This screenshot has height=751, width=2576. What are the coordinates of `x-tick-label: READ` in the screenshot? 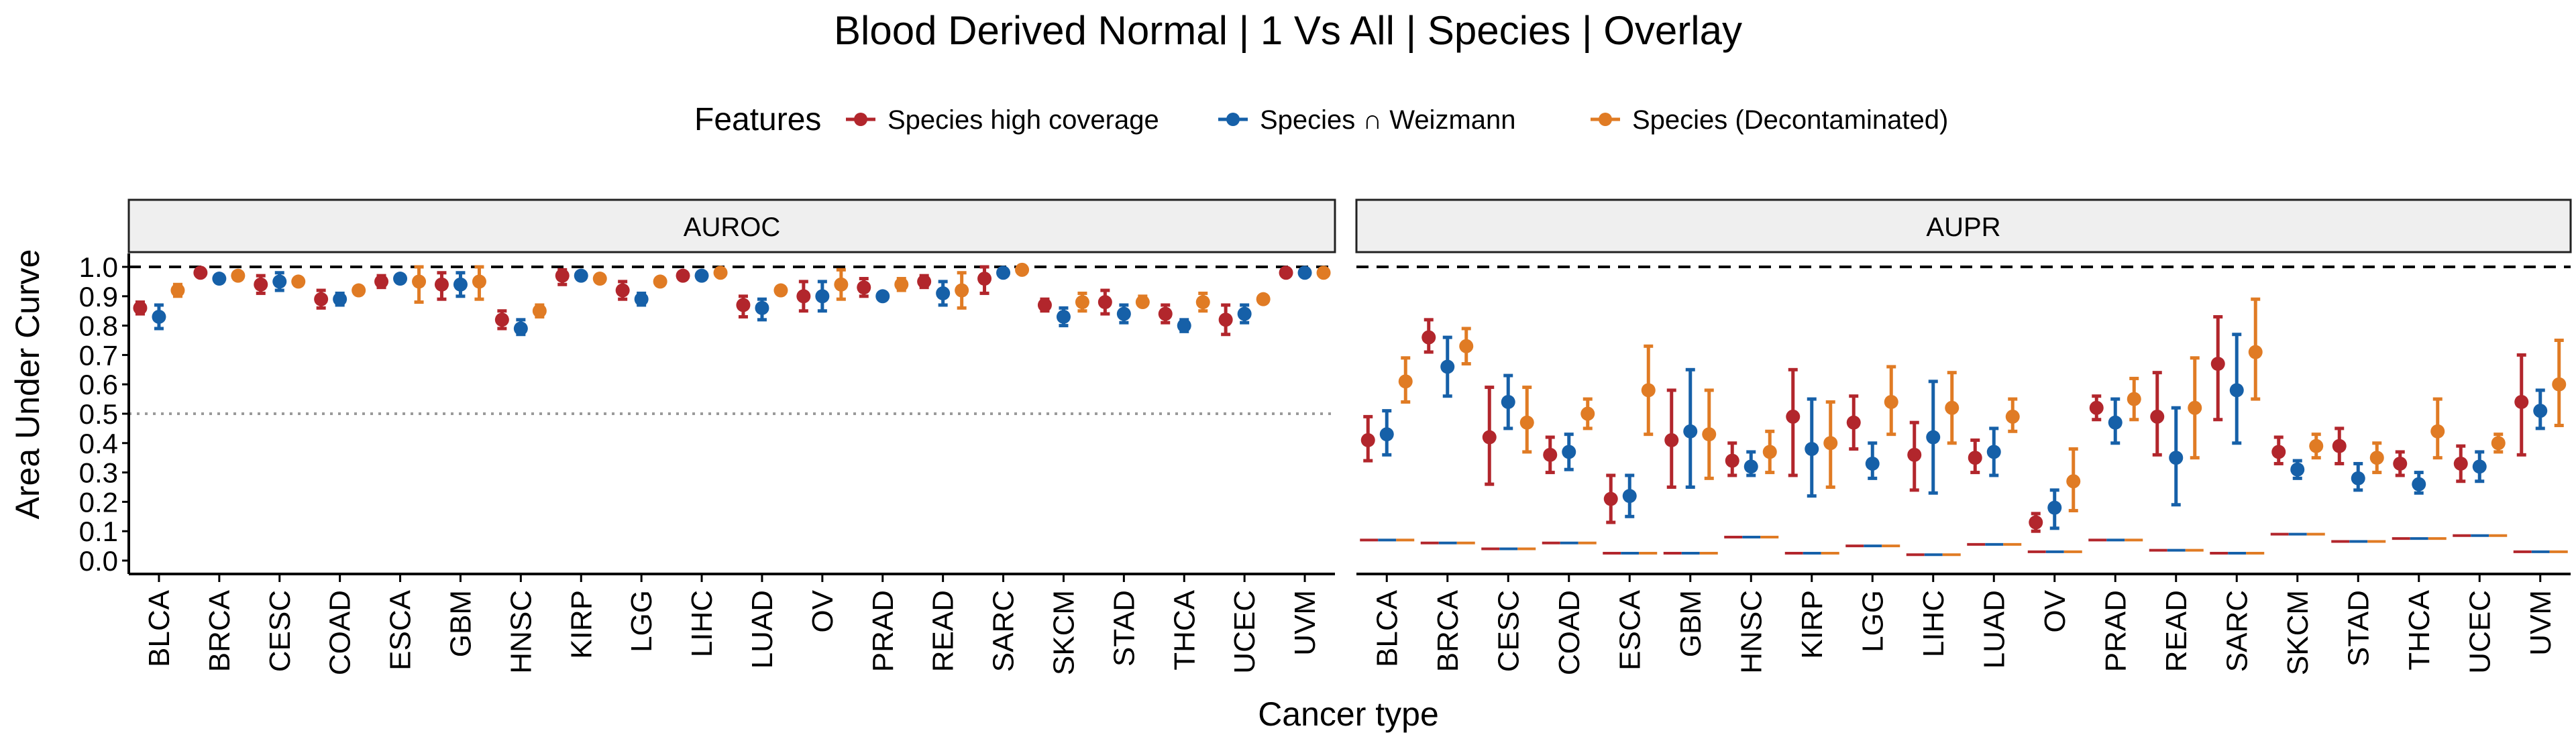 It's located at (943, 631).